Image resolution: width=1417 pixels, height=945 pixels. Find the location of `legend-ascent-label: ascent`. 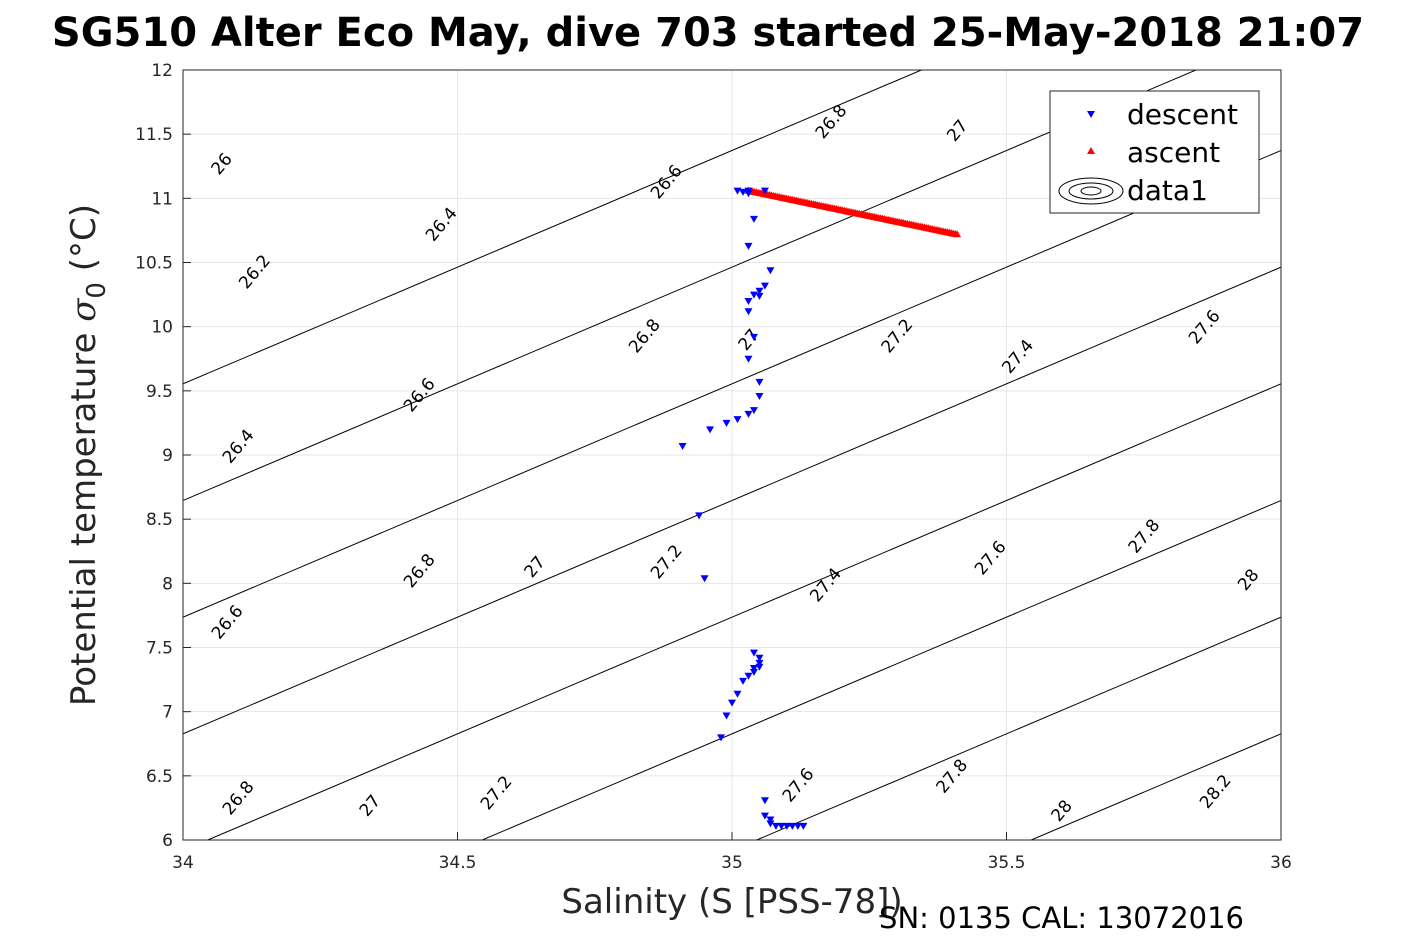

legend-ascent-label: ascent is located at coordinates (1173, 152).